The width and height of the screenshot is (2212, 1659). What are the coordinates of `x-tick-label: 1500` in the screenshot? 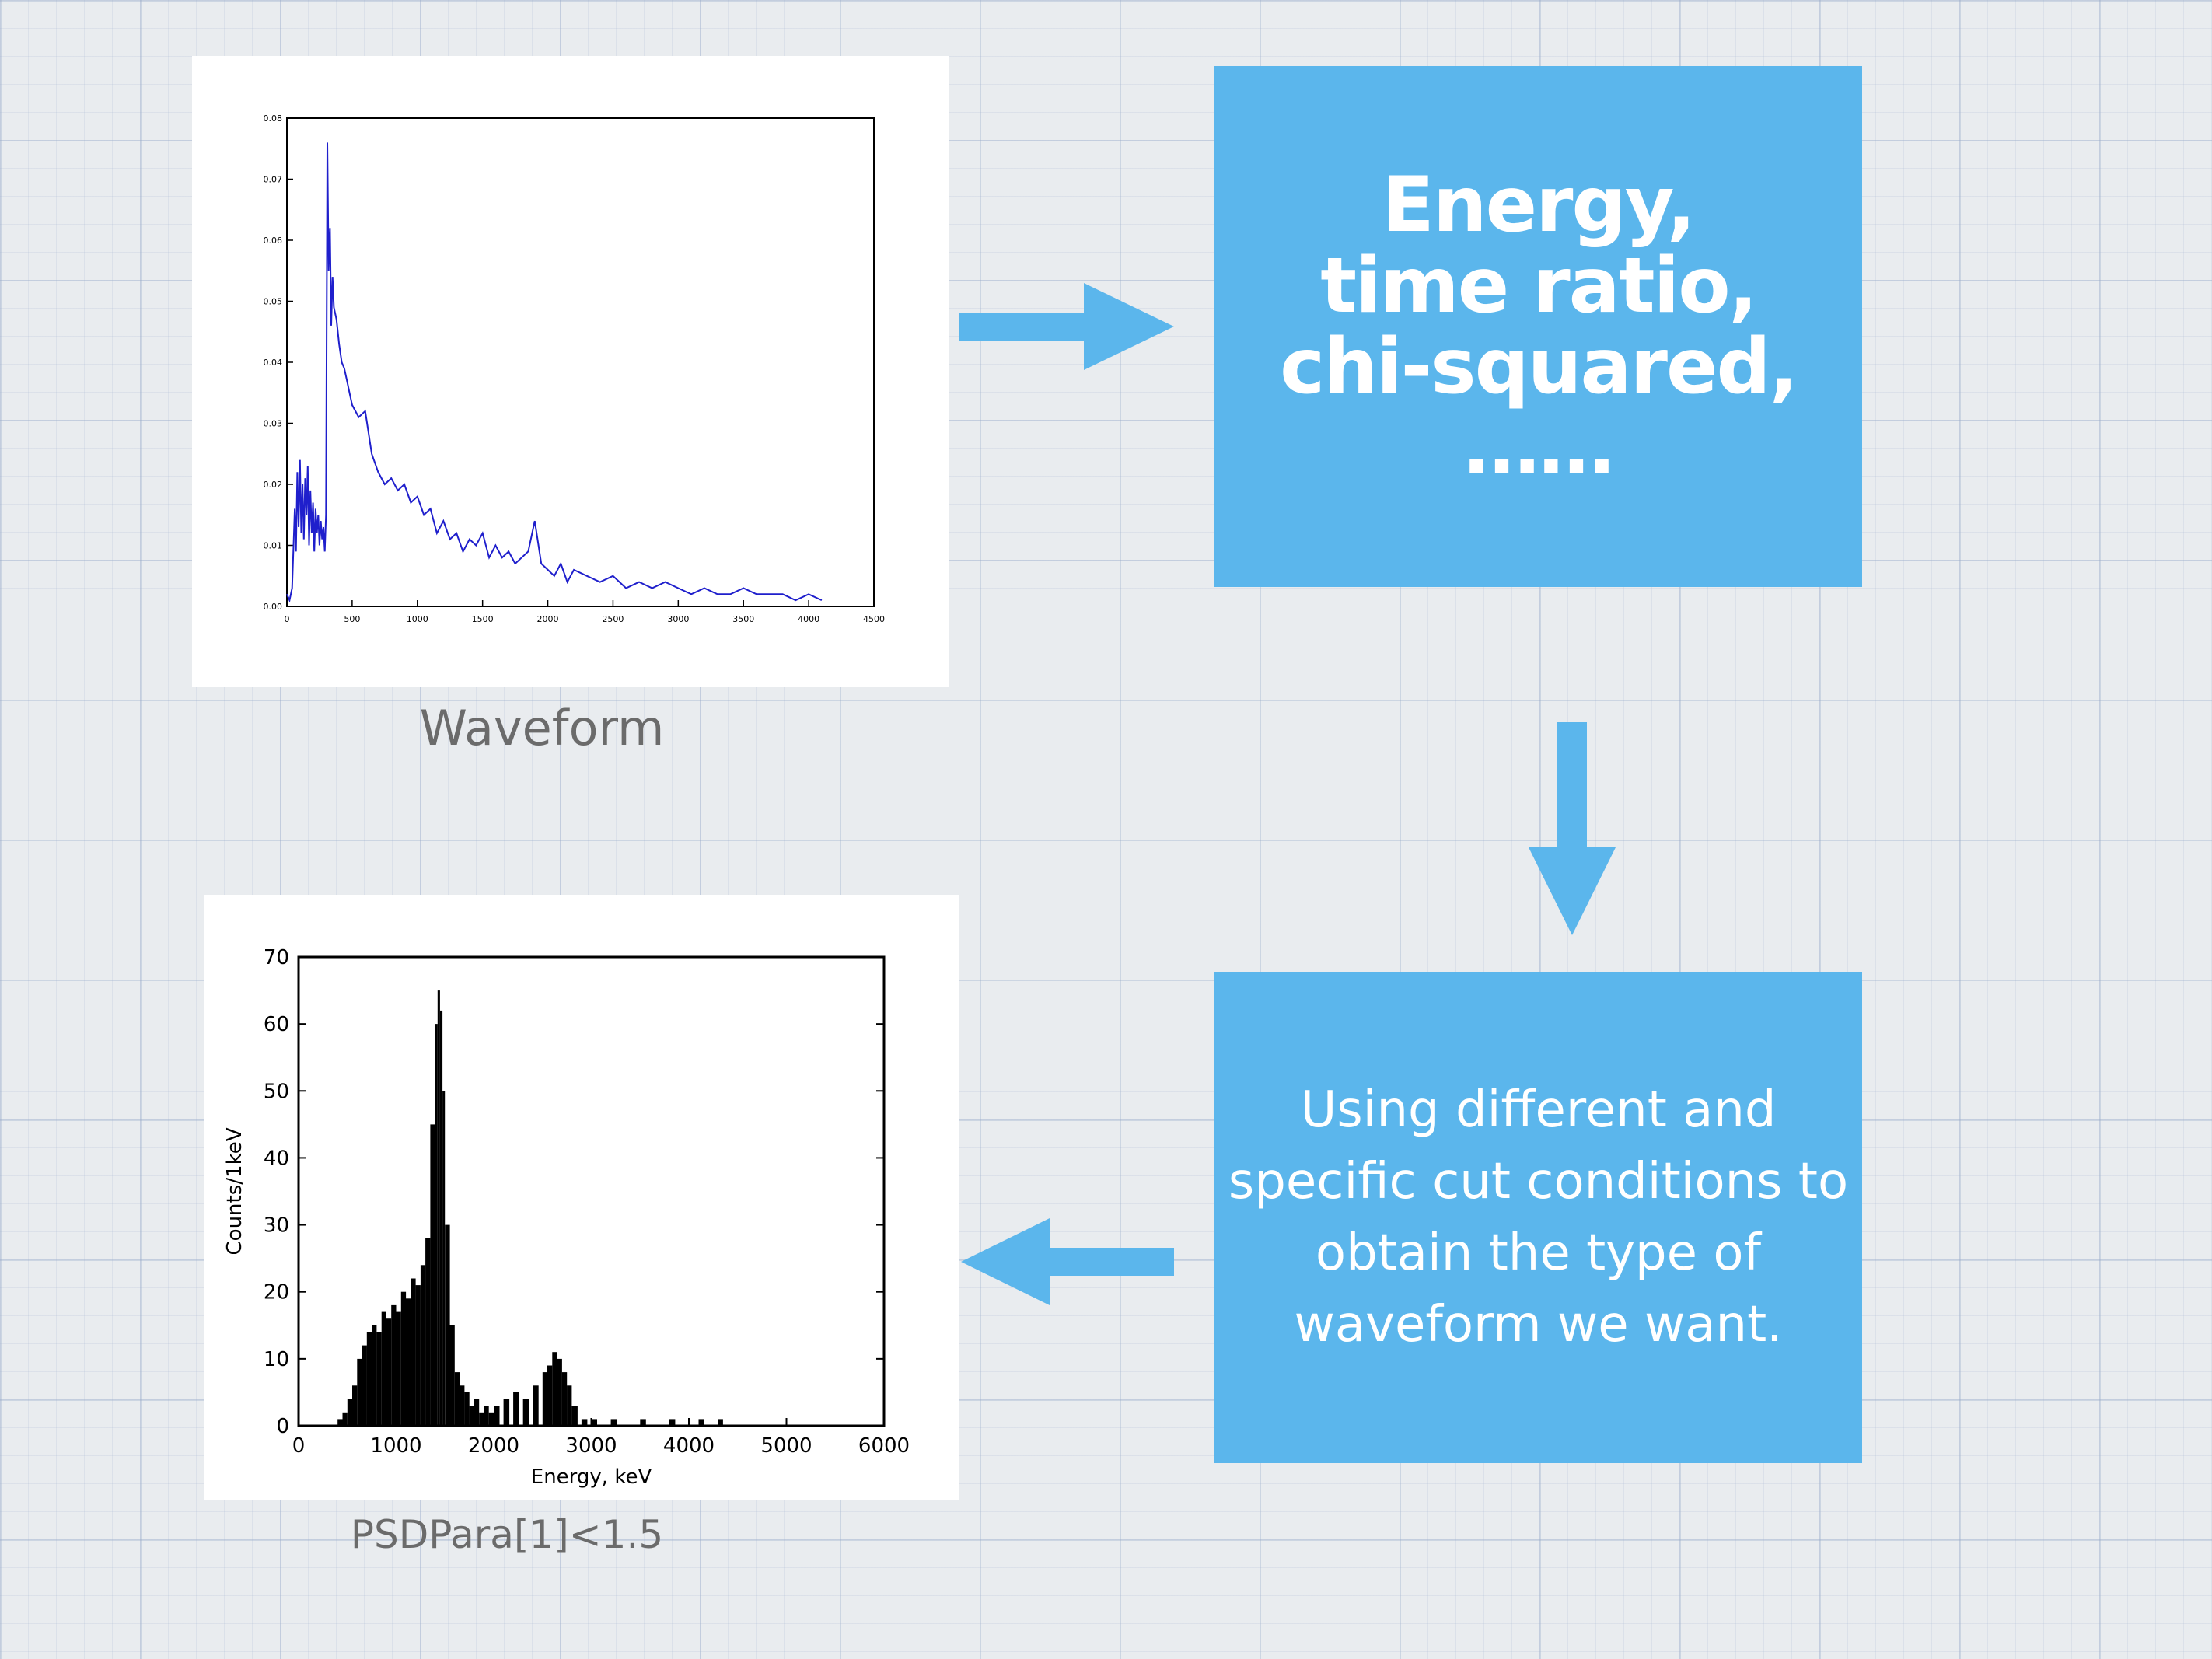 It's located at (483, 619).